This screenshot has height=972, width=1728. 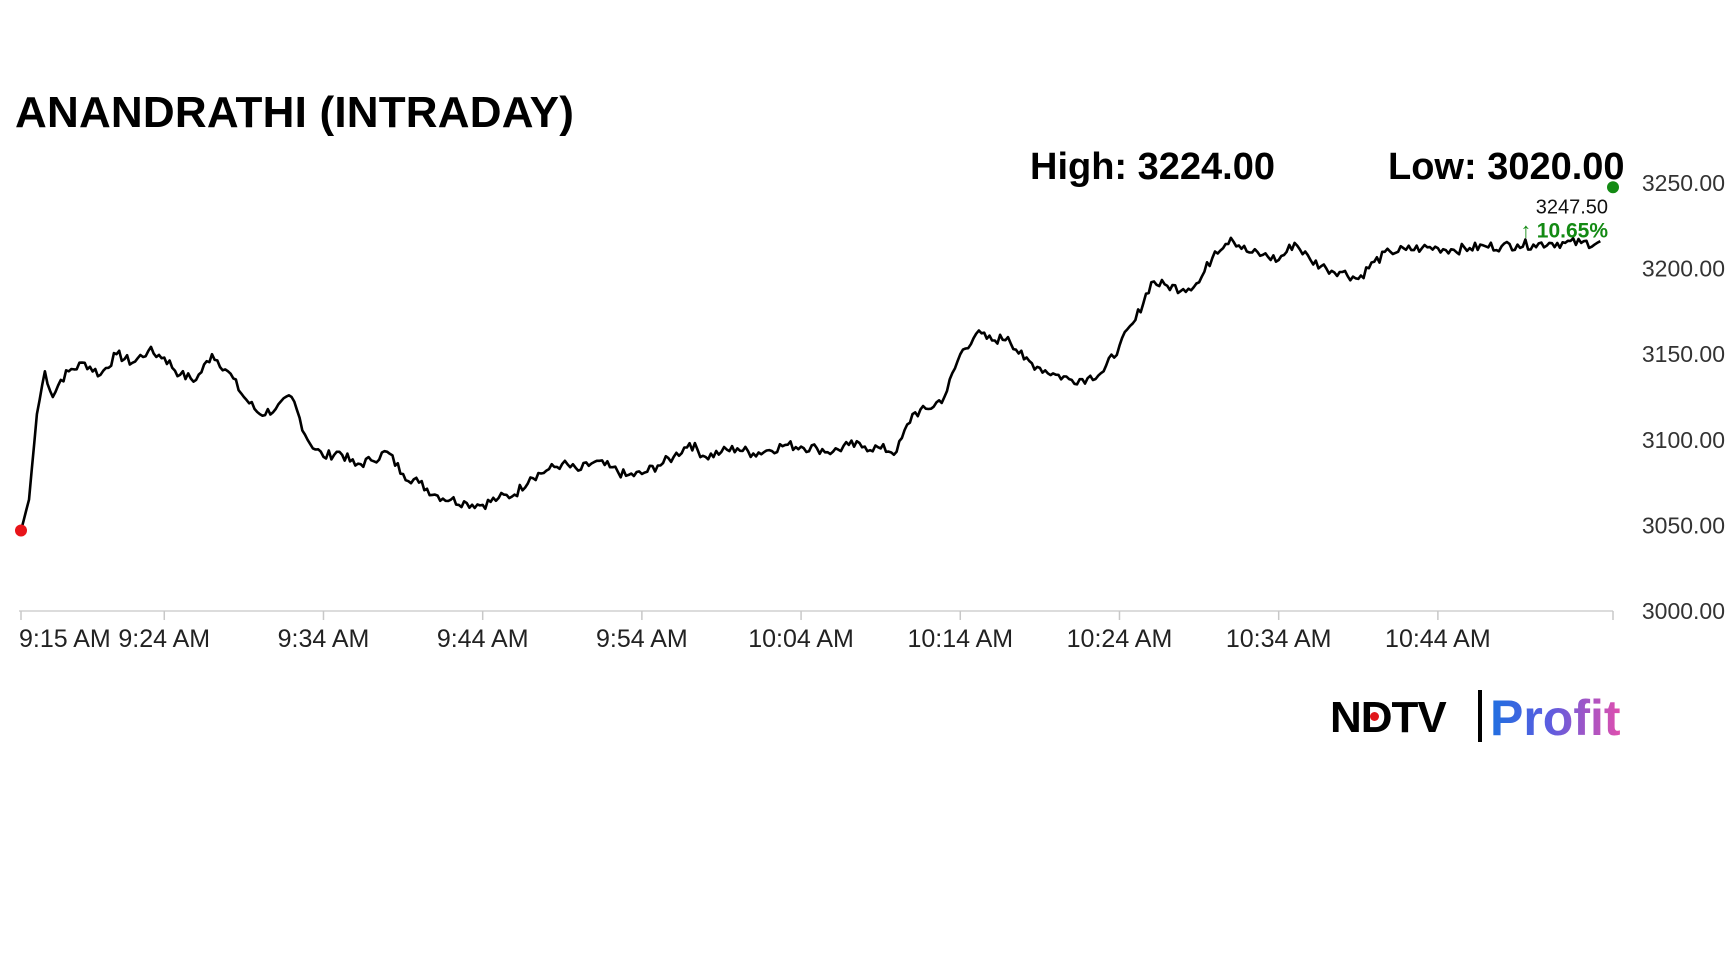 I want to click on y-tick-label: 3050.00, so click(x=1683, y=525).